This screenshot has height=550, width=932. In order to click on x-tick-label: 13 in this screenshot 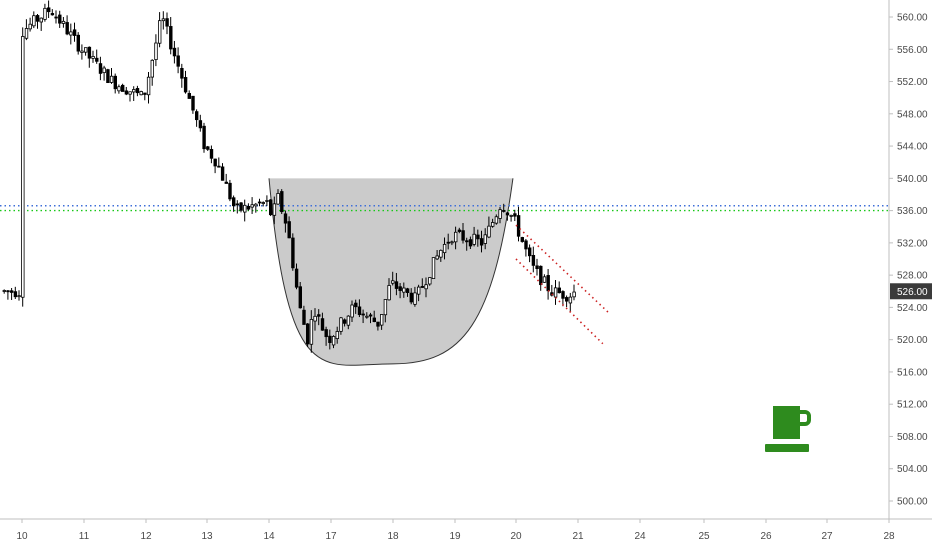, I will do `click(207, 536)`.